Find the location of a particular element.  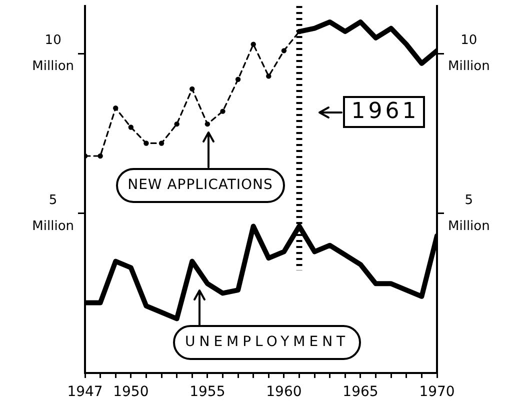

y2-tick-label: 10 Million is located at coordinates (469, 53).